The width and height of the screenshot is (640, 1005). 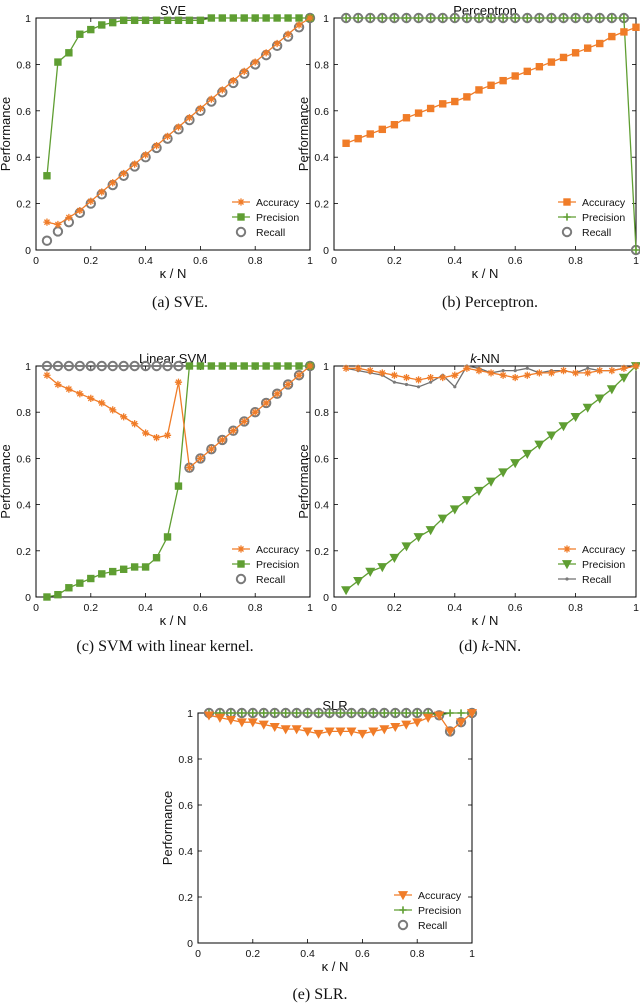 I want to click on y-axis-label-1: Performance, so click(x=303, y=134).